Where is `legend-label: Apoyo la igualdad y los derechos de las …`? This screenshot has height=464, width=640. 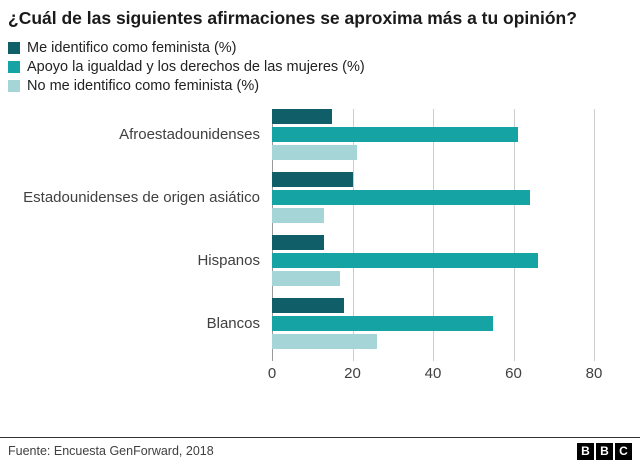 legend-label: Apoyo la igualdad y los derechos de las … is located at coordinates (196, 66).